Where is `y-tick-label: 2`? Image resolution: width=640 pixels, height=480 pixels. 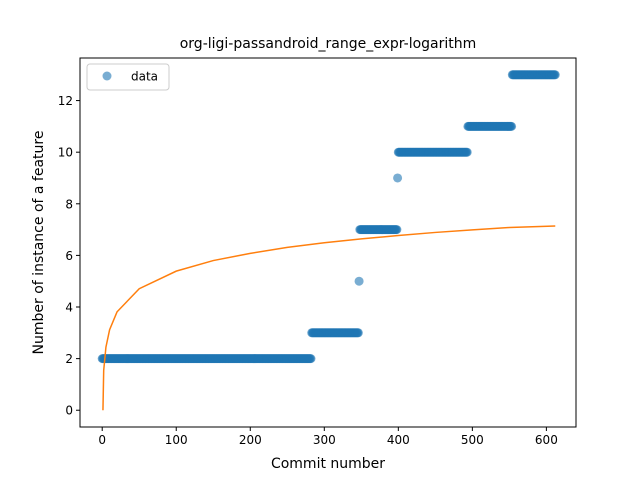 y-tick-label: 2 is located at coordinates (69, 359).